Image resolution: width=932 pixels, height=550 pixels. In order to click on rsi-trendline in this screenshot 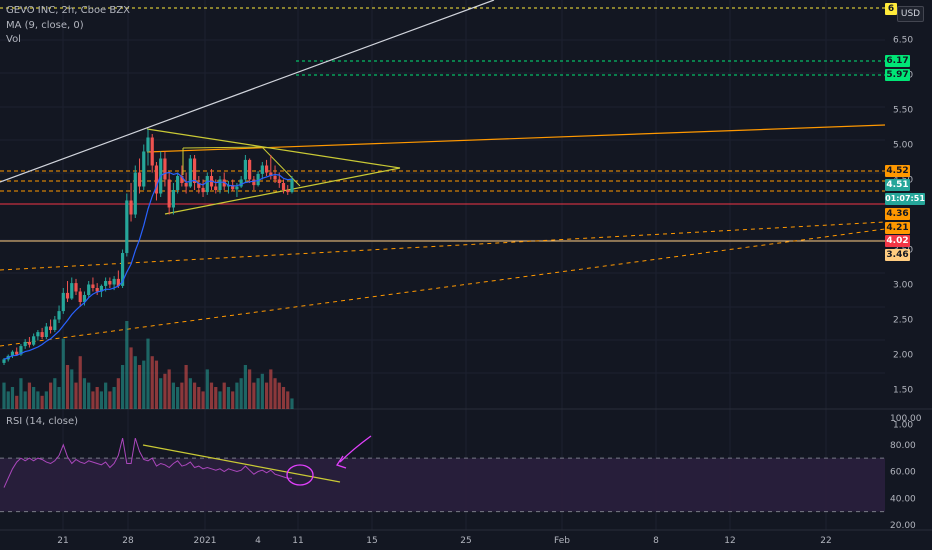, I will do `click(241, 463)`.